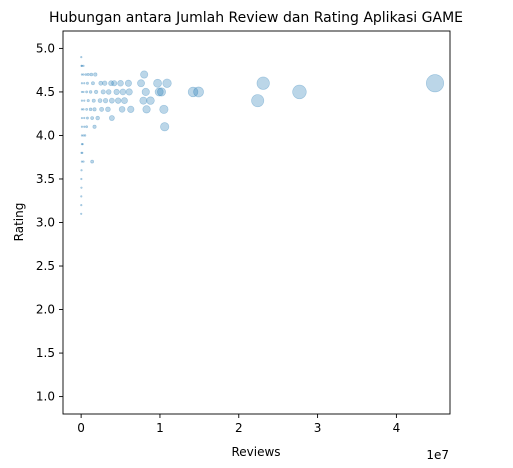  Describe the element at coordinates (45, 397) in the screenshot. I see `y-tick-label: 1.0` at that location.